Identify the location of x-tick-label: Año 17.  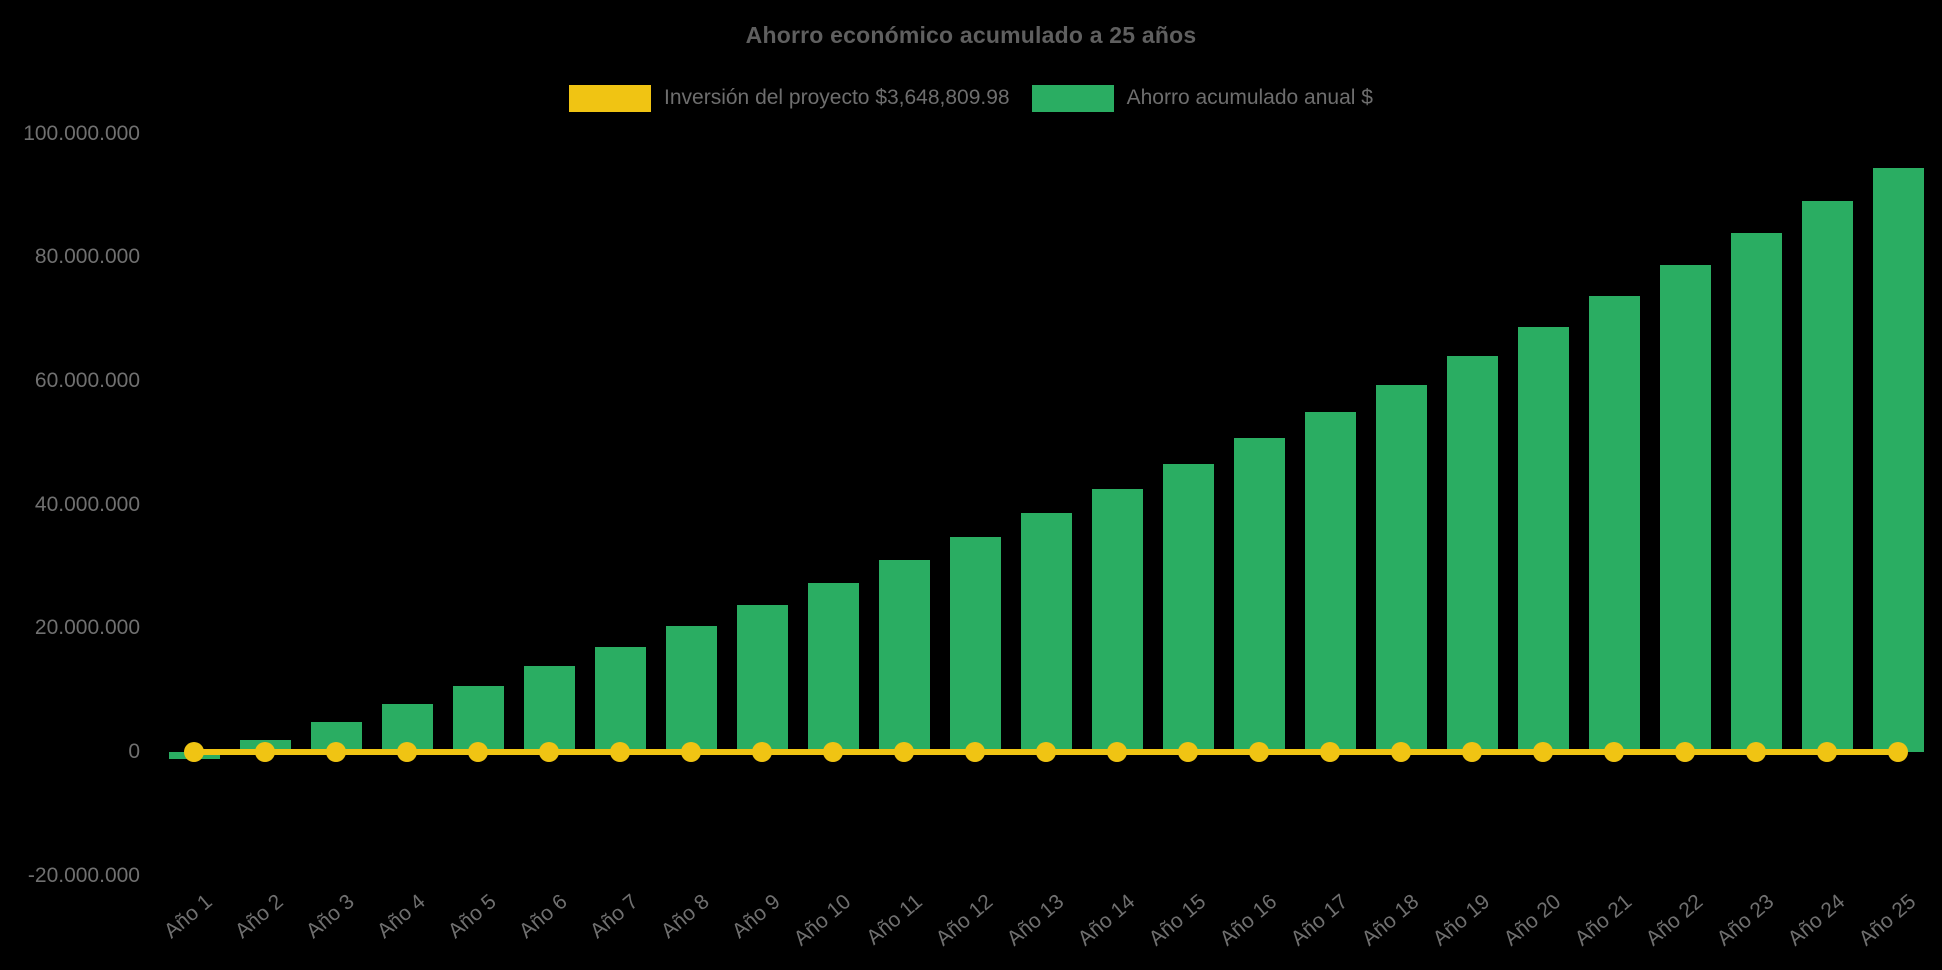
(1320, 920).